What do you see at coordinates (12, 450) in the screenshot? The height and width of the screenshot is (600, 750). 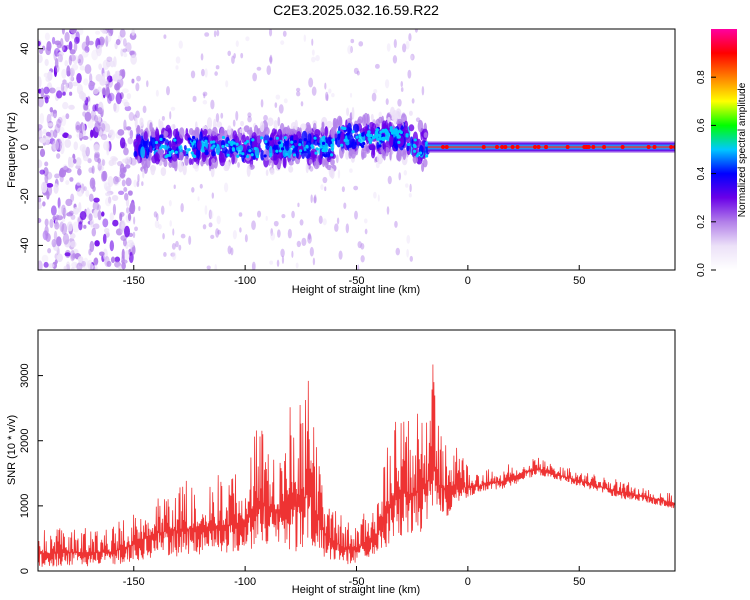 I see `snr-y-label: SNR (10 * v/v)` at bounding box center [12, 450].